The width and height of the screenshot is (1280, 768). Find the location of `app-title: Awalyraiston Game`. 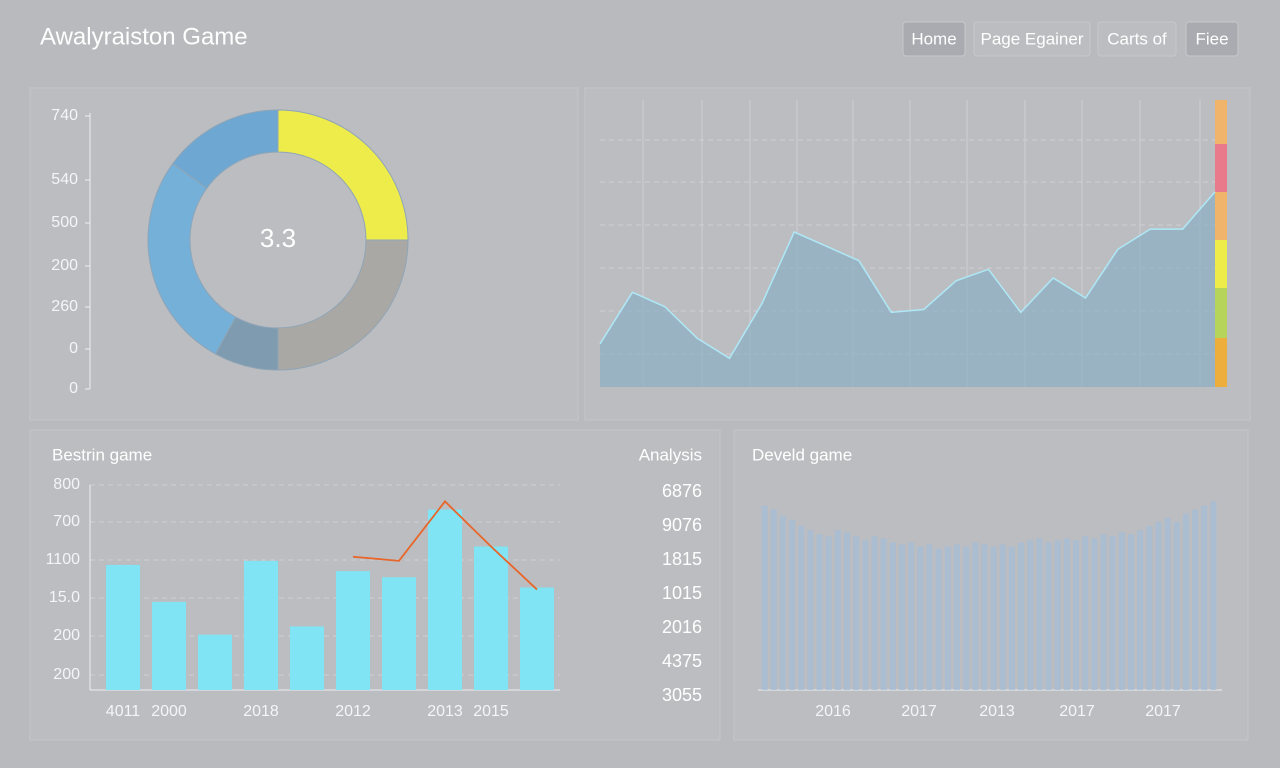

app-title: Awalyraiston Game is located at coordinates (144, 36).